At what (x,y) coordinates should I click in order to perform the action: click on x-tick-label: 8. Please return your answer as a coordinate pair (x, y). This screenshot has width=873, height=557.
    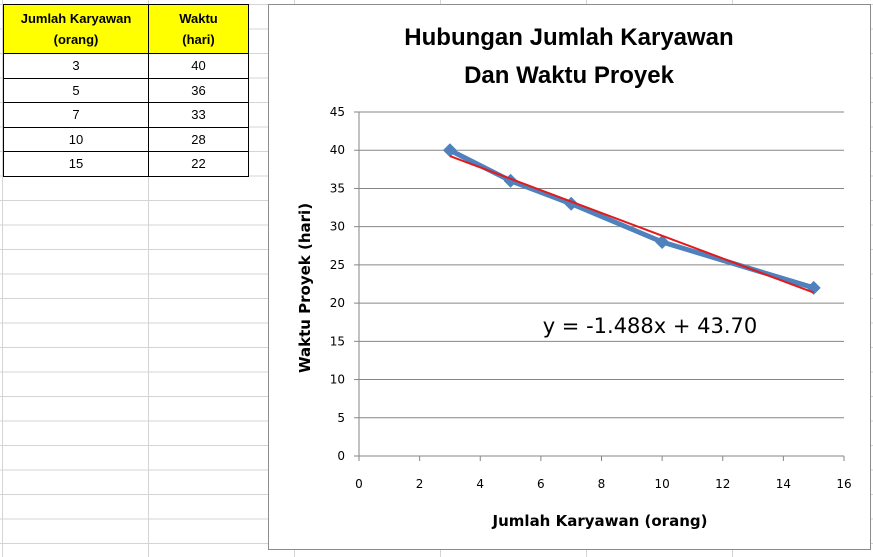
    Looking at the image, I should click on (602, 484).